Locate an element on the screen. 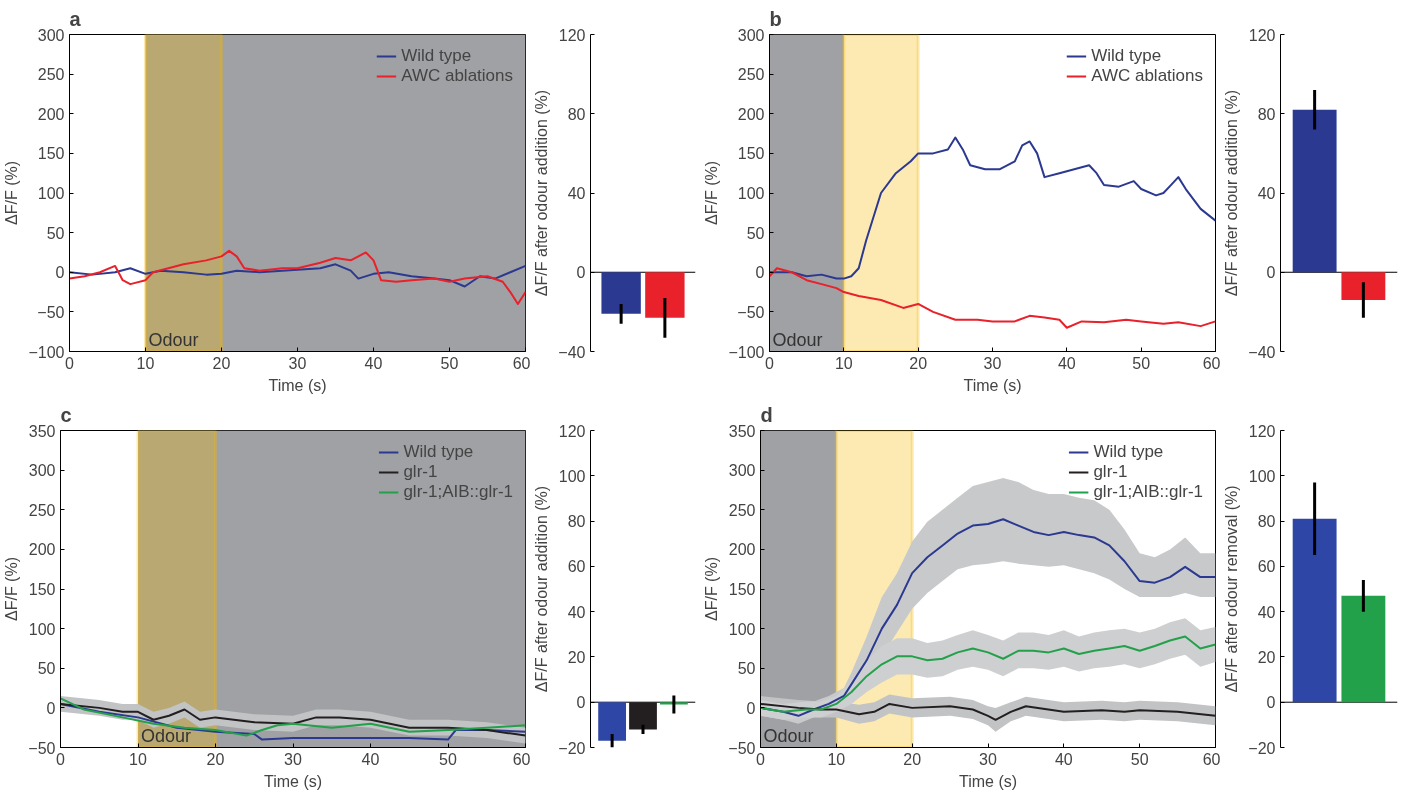  chart-title: c is located at coordinates (66, 414).